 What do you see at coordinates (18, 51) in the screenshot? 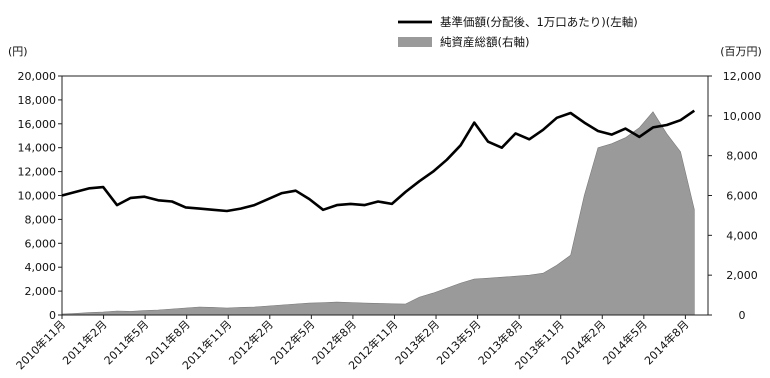
I see `left-axis-unit: (円)` at bounding box center [18, 51].